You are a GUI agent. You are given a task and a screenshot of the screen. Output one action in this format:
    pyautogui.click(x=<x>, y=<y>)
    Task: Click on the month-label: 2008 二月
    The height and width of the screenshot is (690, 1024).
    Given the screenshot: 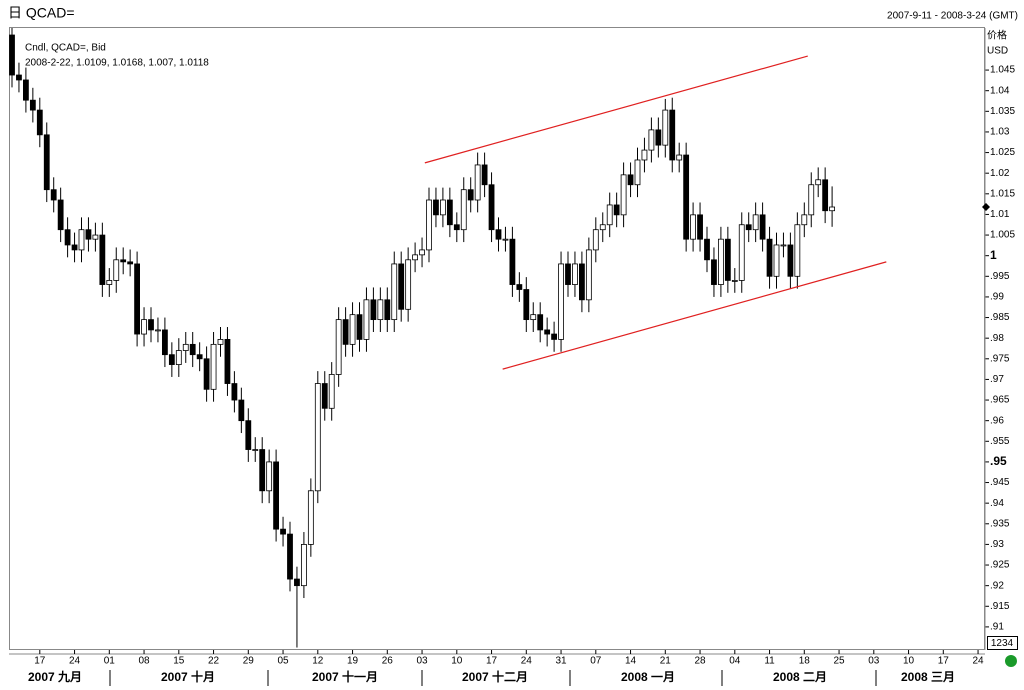 What is the action you would take?
    pyautogui.click(x=800, y=677)
    